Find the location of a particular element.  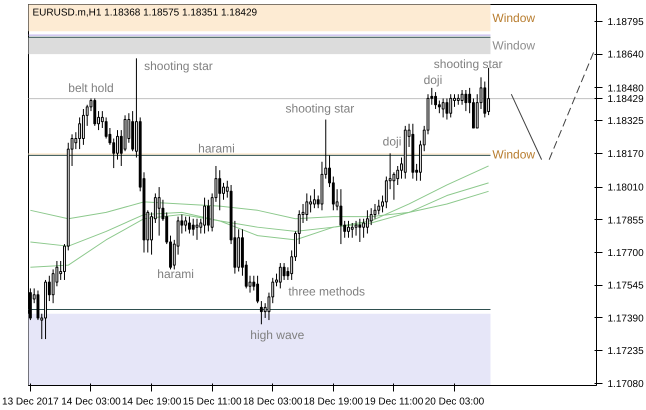

y-tick-label: 1.18640 is located at coordinates (626, 55).